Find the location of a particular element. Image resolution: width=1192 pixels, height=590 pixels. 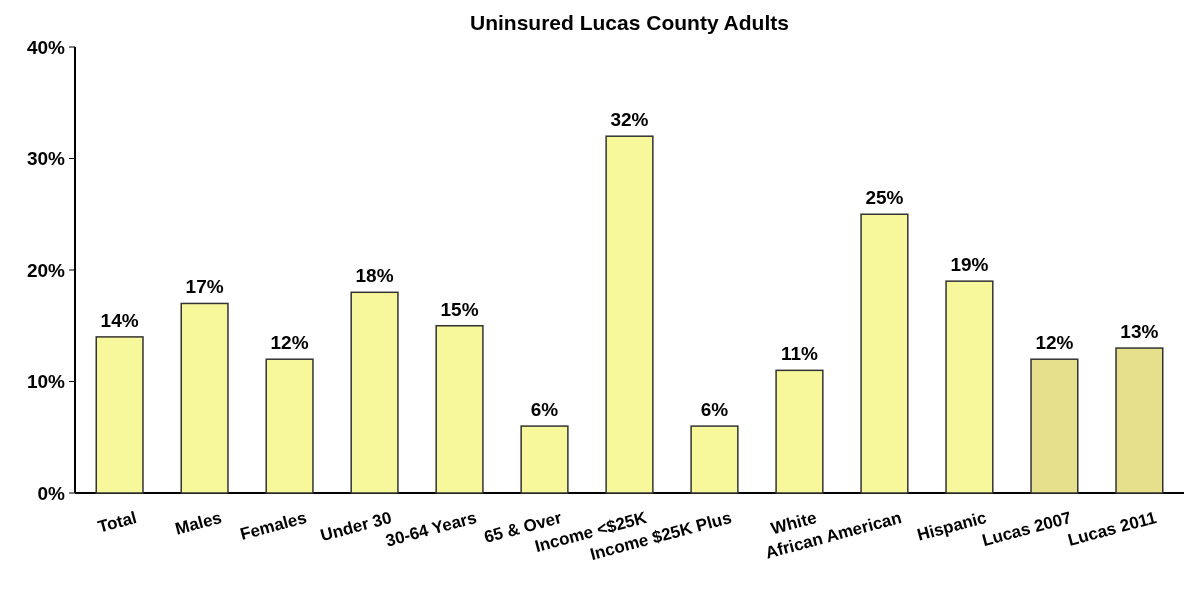

data-label: 14% is located at coordinates (119, 320).